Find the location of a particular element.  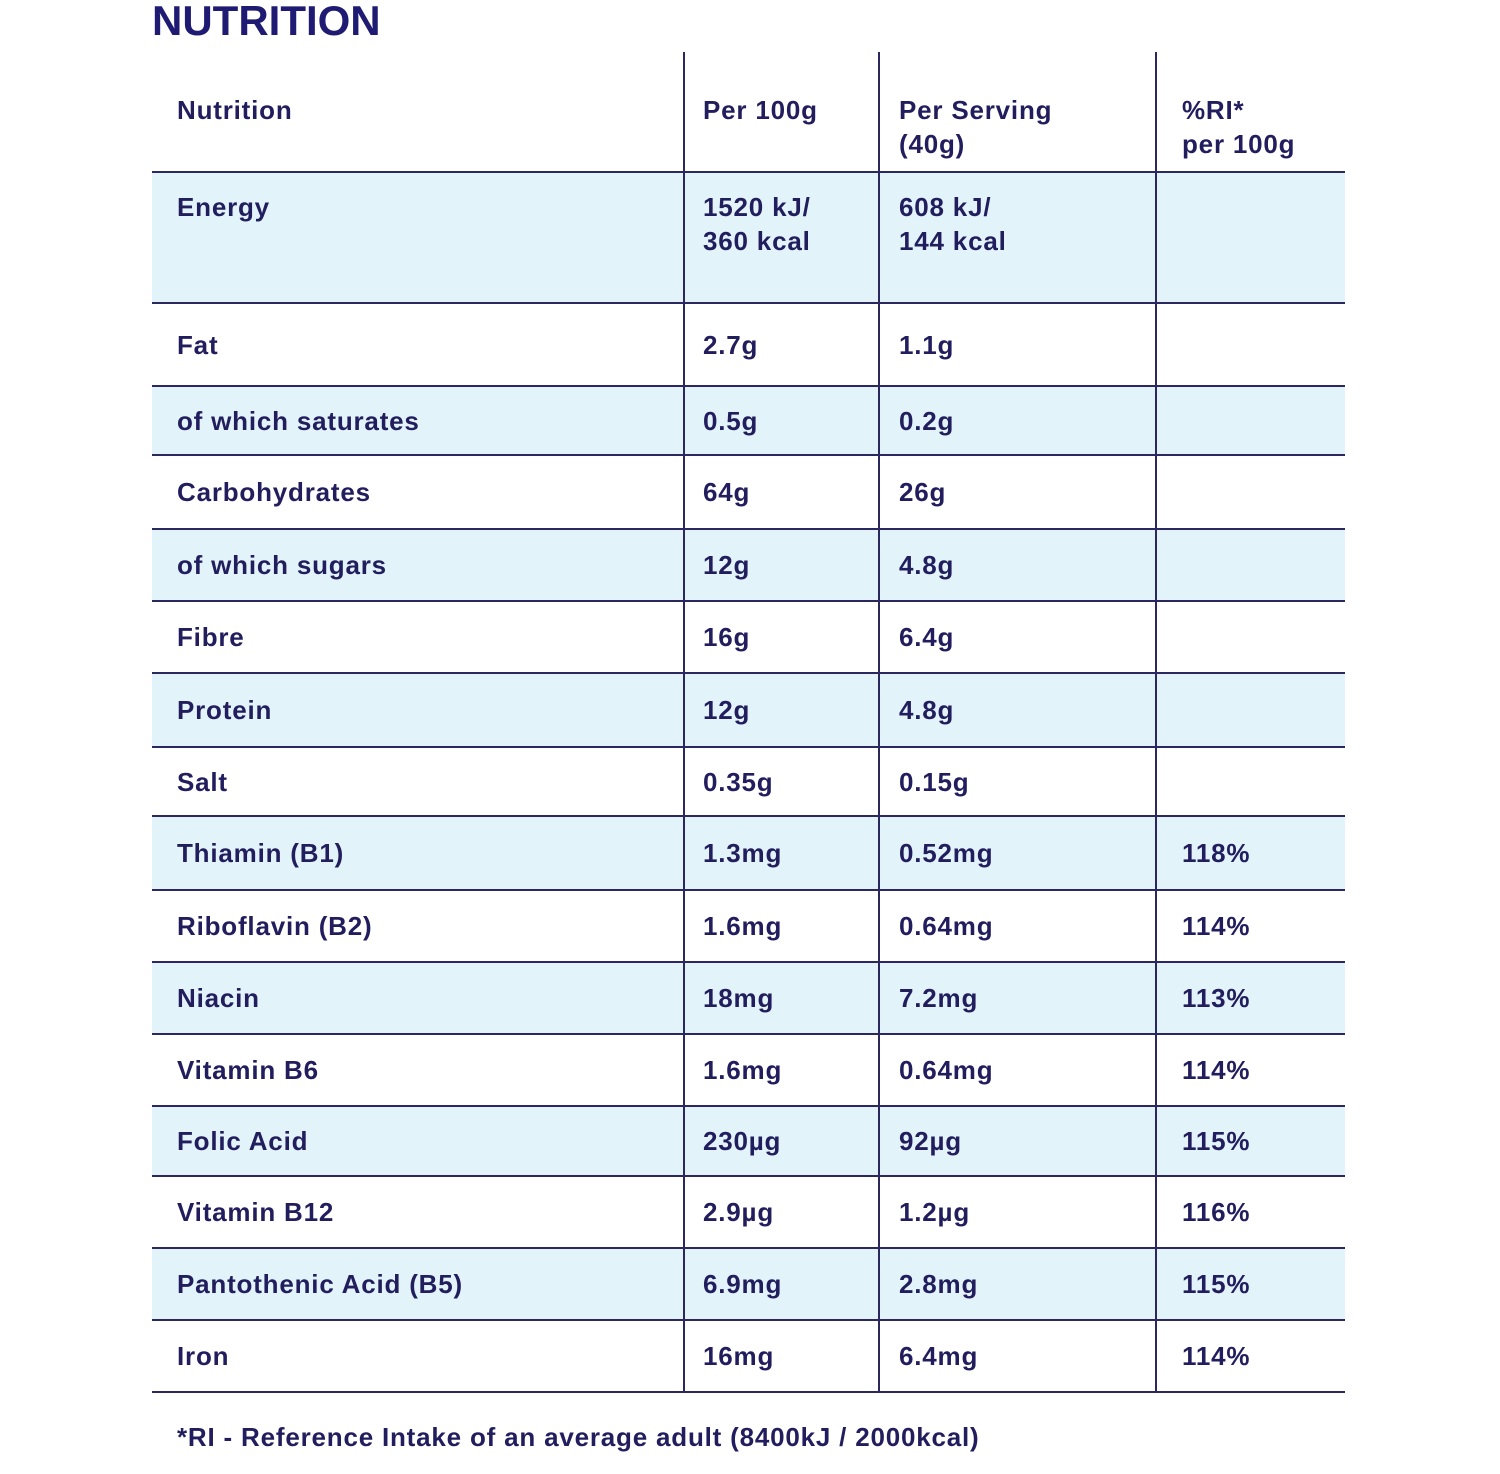

cell-value: 1520 kJ/ is located at coordinates (757, 207).